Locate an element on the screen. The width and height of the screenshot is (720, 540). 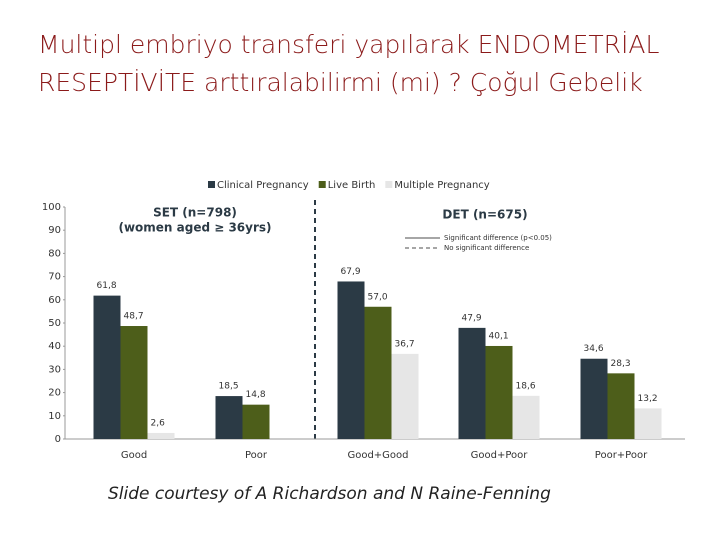
y-tick-label: 40 is located at coordinates (54, 346).